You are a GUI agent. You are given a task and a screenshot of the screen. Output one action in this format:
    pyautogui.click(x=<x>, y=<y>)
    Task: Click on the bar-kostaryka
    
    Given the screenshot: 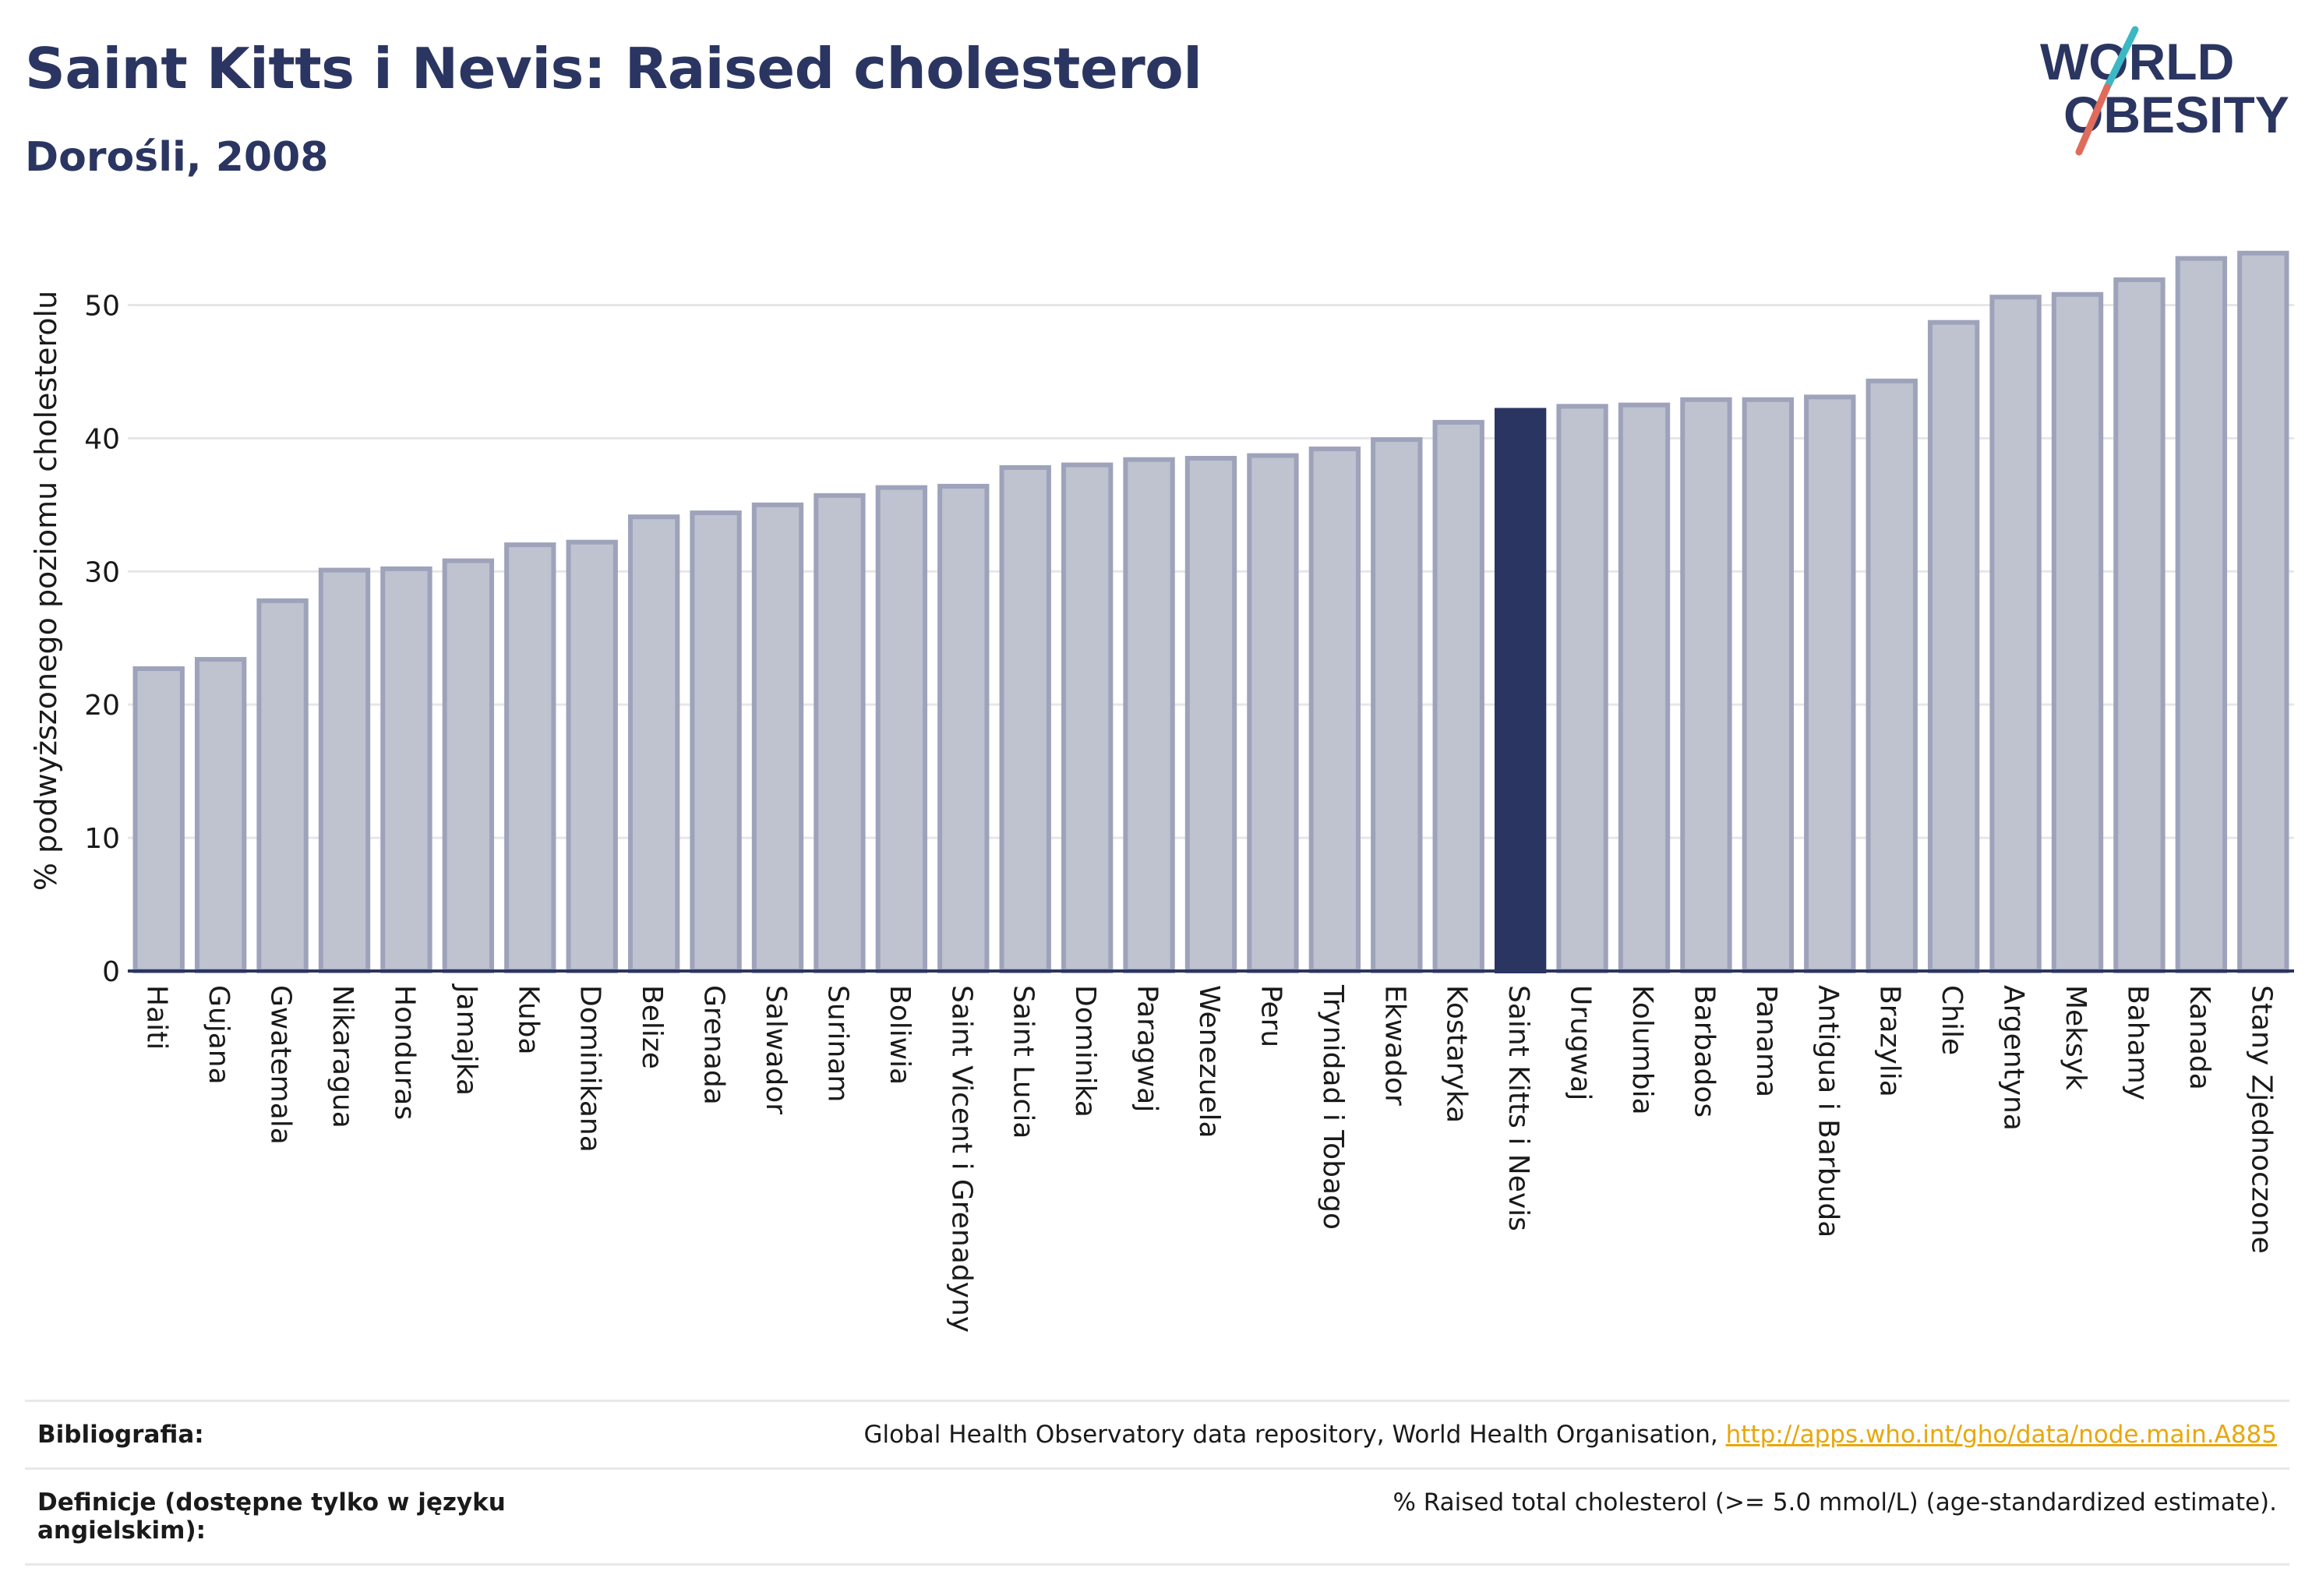 What is the action you would take?
    pyautogui.click(x=1458, y=696)
    